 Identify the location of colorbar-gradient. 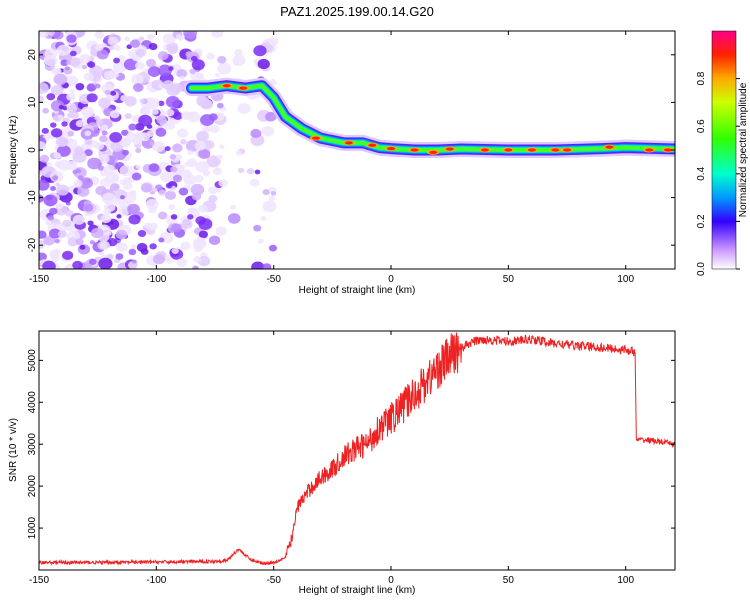
(724, 150).